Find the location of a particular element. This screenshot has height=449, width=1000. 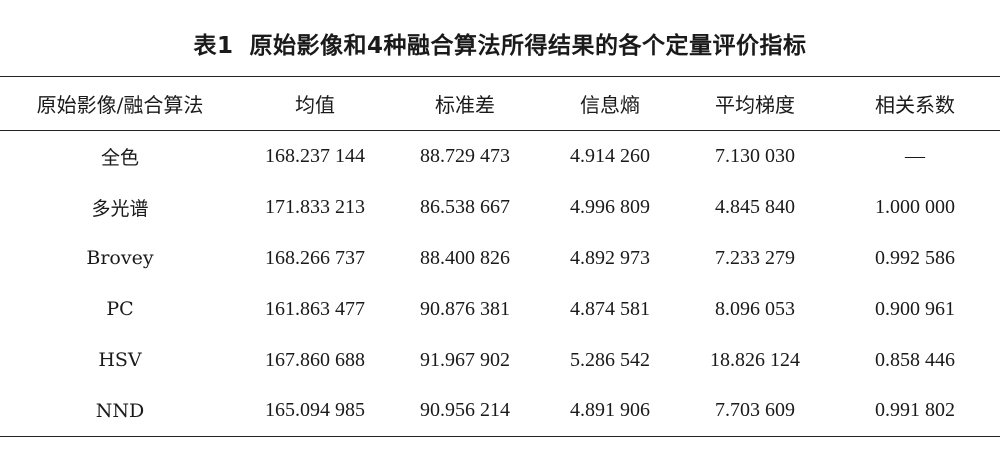

row-label: 全色 is located at coordinates (119, 157).